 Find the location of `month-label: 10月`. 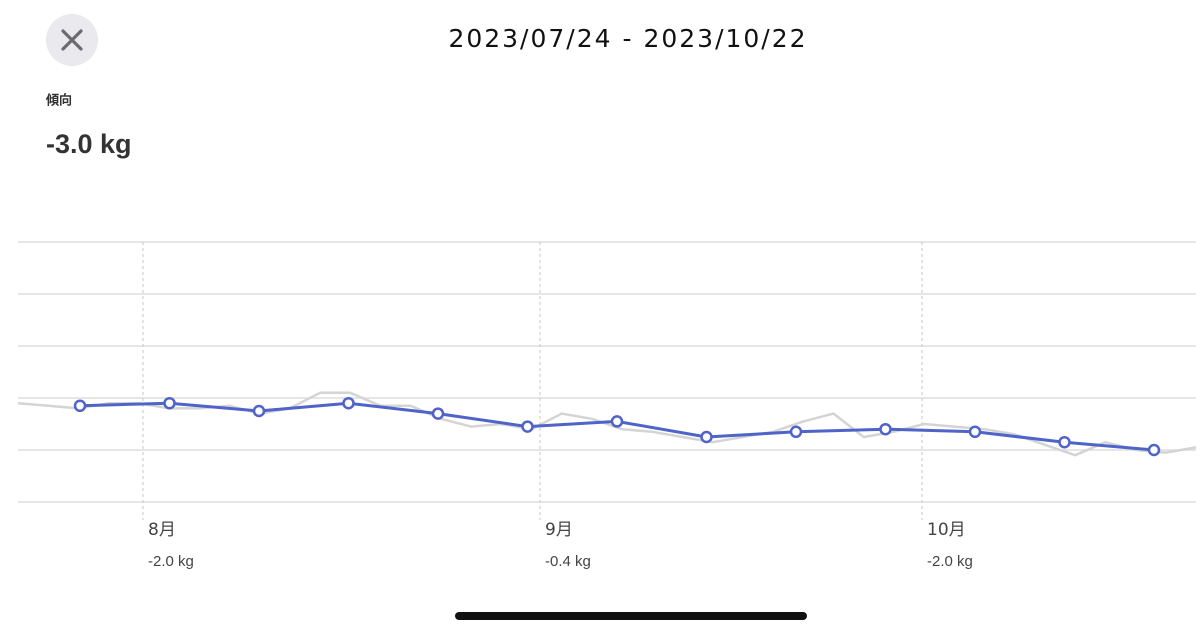

month-label: 10月 is located at coordinates (946, 530).